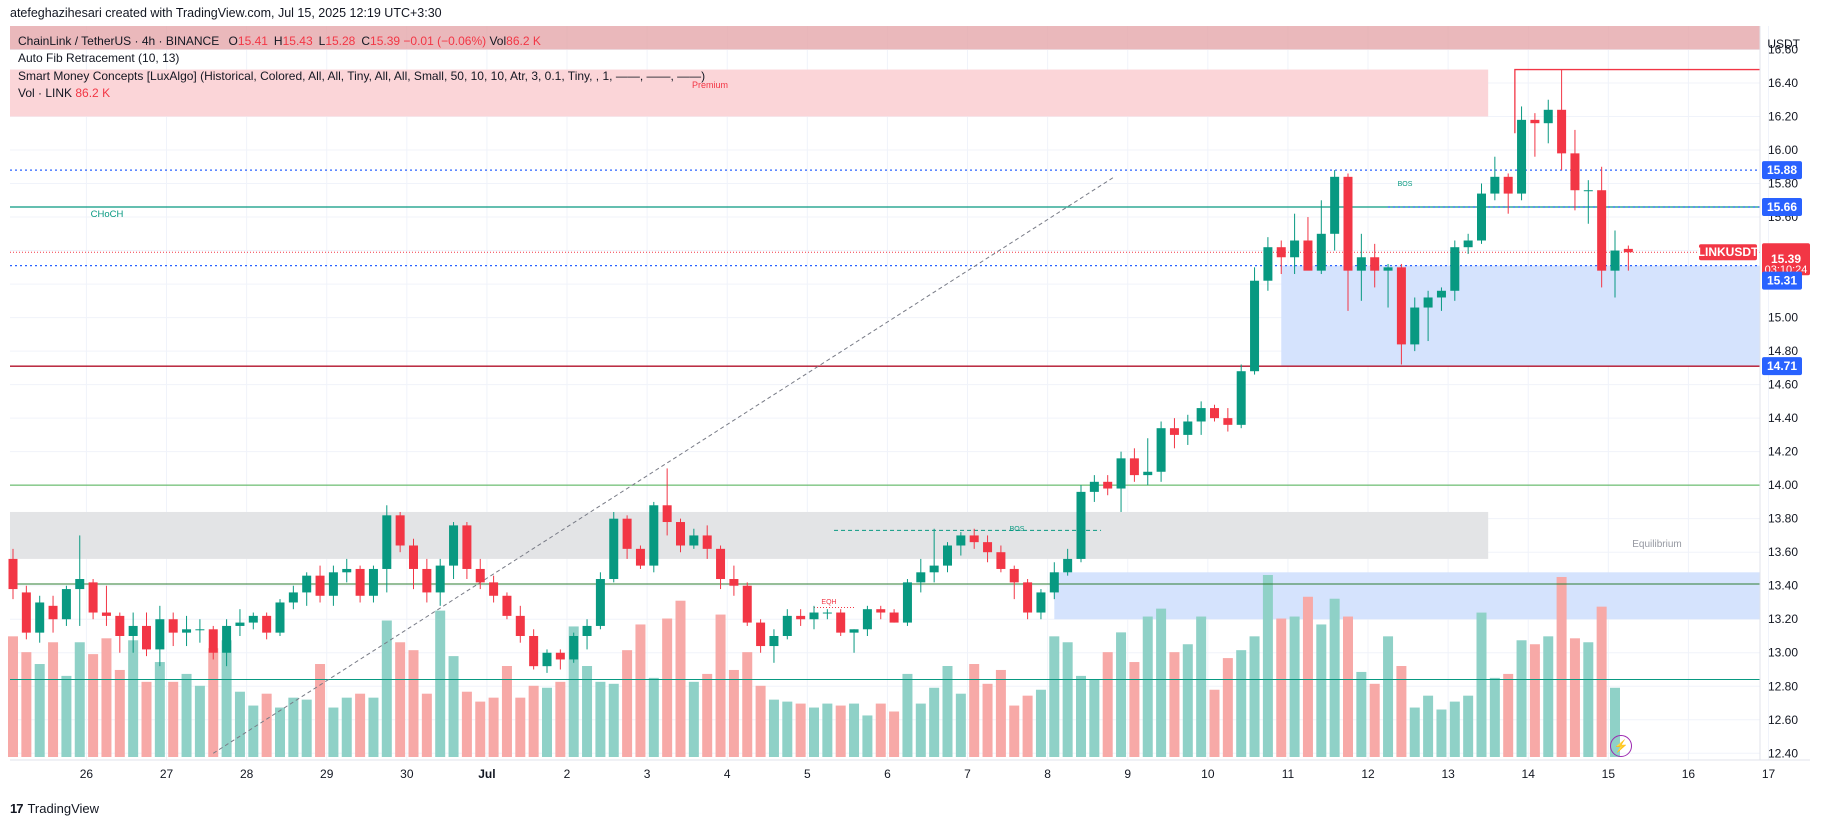  Describe the element at coordinates (1783, 452) in the screenshot. I see `price-tick-label: 14.20` at that location.